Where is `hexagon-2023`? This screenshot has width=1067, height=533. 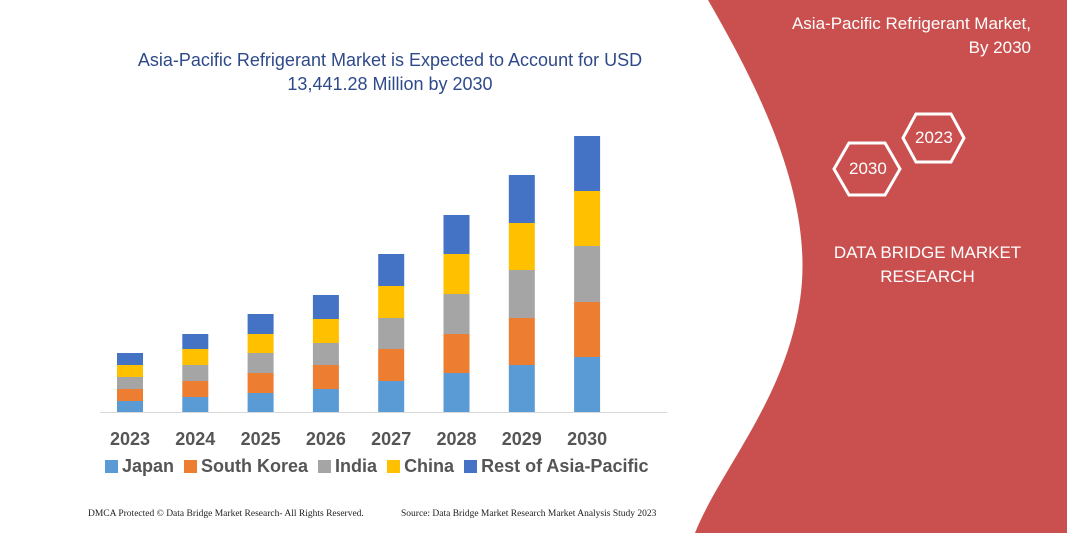
hexagon-2023 is located at coordinates (933, 138).